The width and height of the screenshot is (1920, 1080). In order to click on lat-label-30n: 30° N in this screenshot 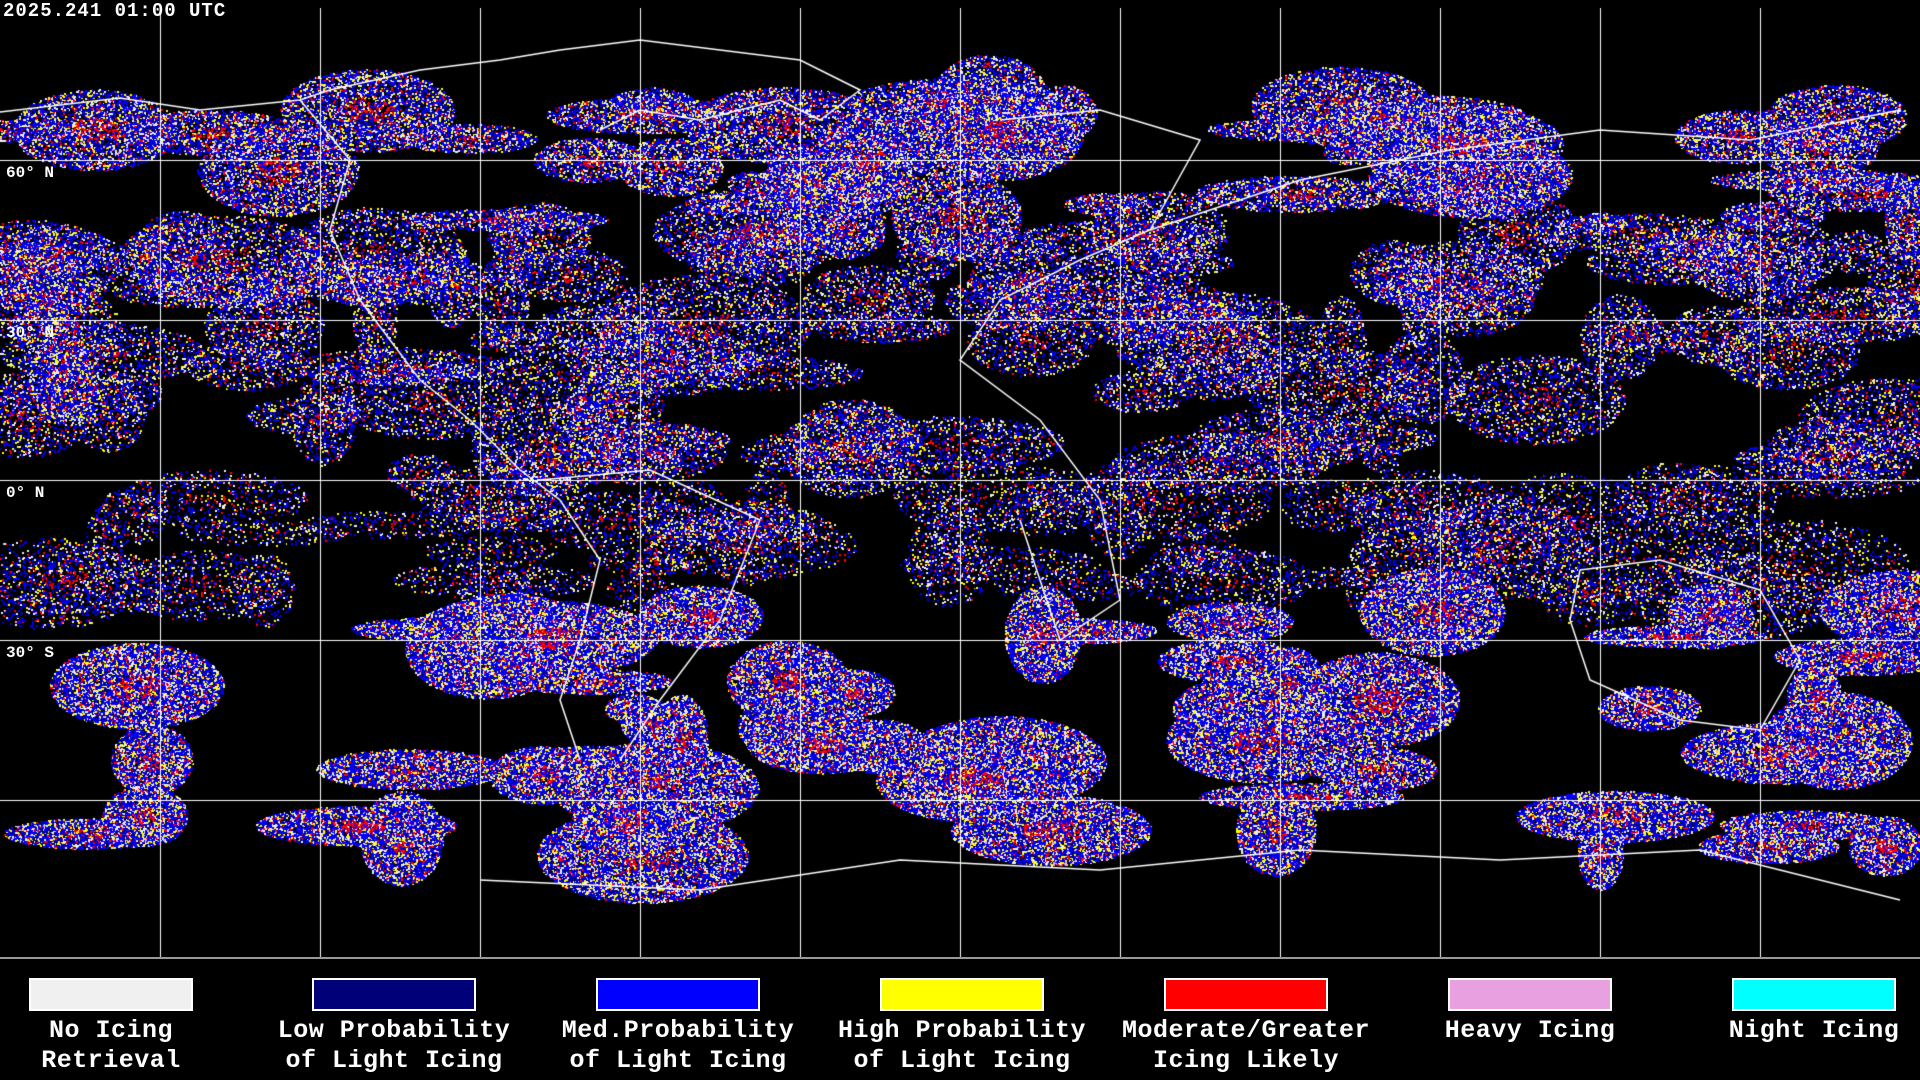, I will do `click(30, 333)`.